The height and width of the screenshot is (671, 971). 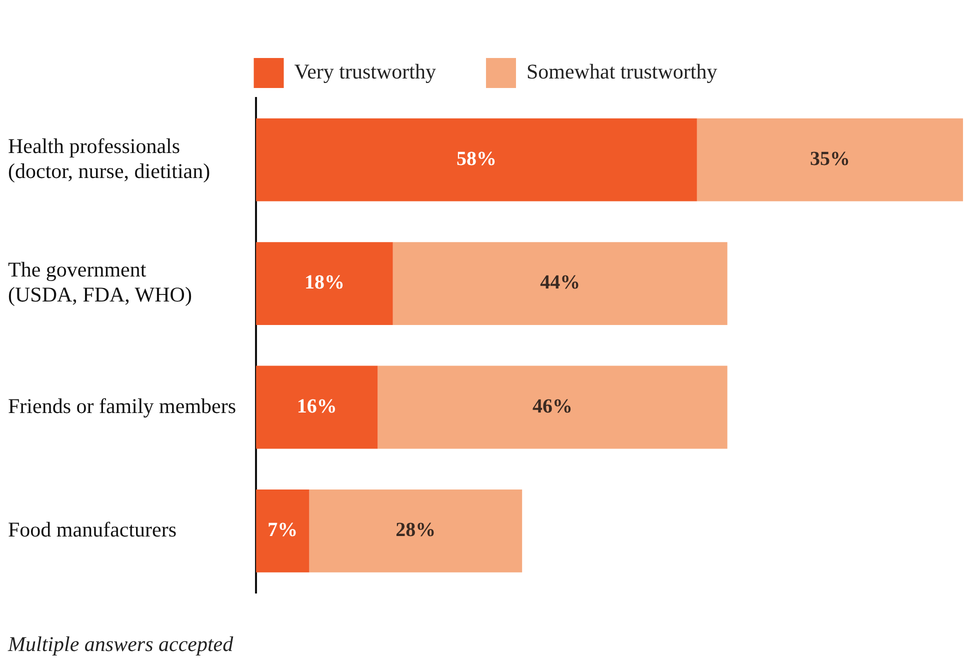 I want to click on y-tick-label: Food manufacturers, so click(x=92, y=529).